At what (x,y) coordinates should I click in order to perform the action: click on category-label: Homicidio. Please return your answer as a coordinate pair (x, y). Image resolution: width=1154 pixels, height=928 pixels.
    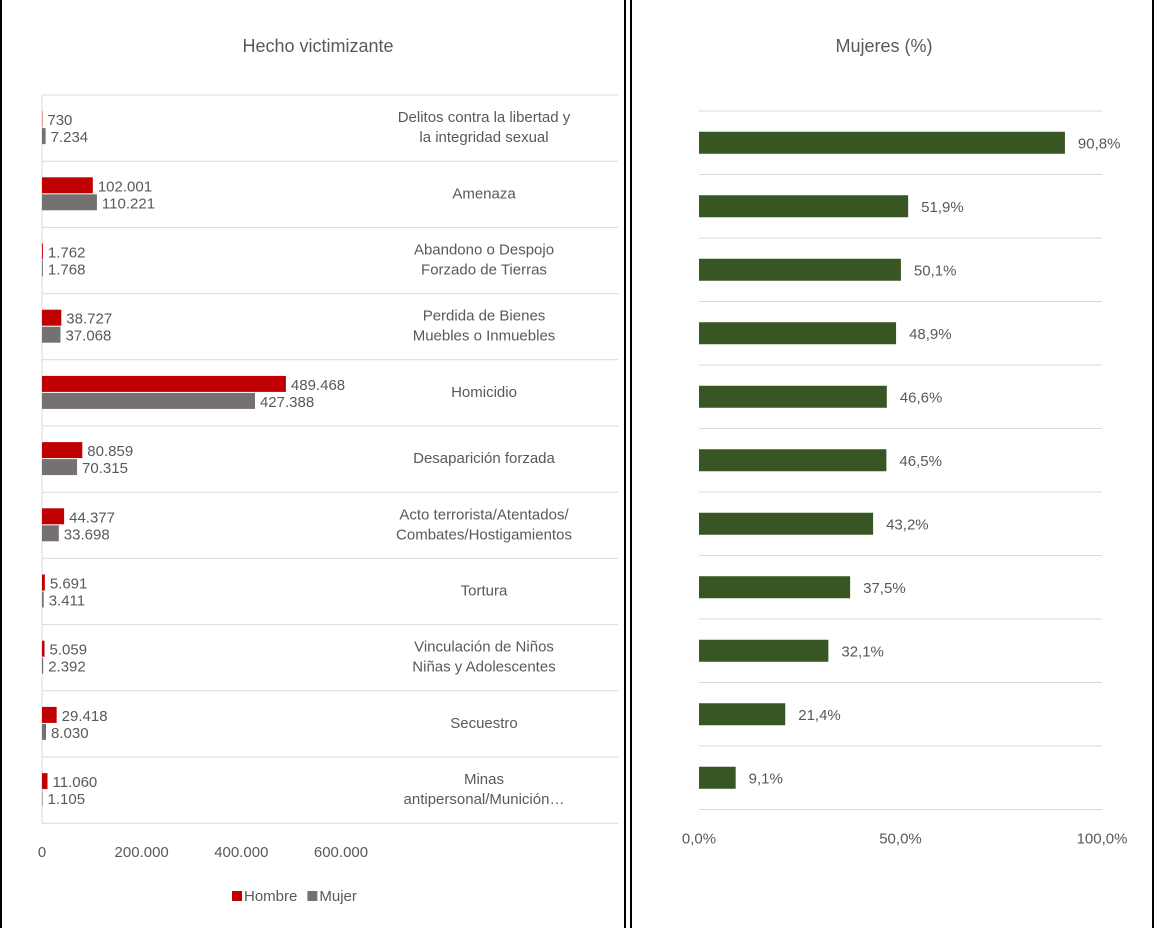
    Looking at the image, I should click on (484, 392).